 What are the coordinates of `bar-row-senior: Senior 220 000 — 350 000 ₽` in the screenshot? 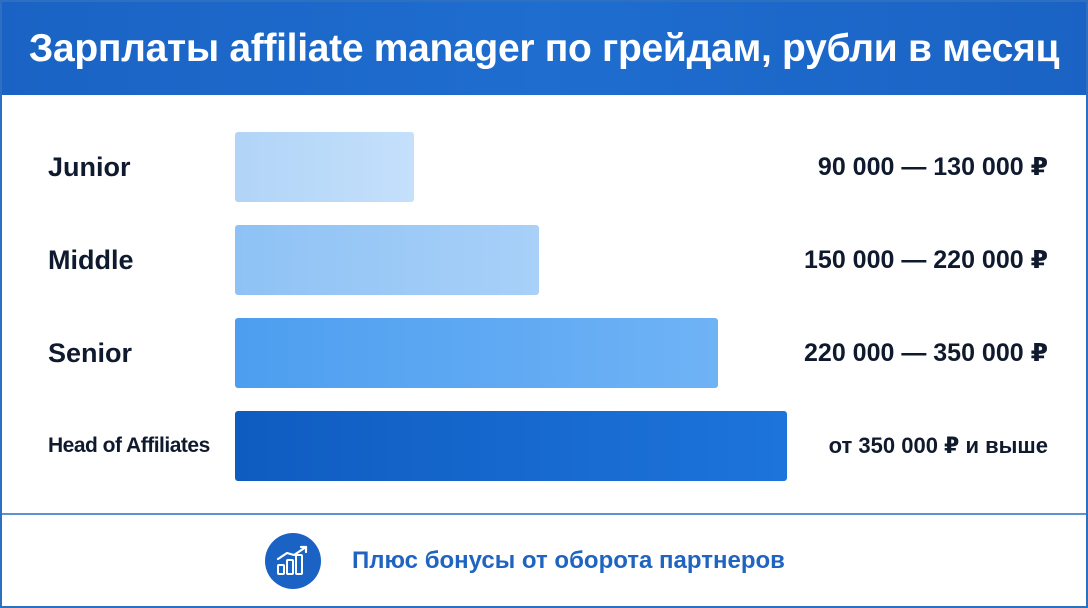 It's located at (544, 353).